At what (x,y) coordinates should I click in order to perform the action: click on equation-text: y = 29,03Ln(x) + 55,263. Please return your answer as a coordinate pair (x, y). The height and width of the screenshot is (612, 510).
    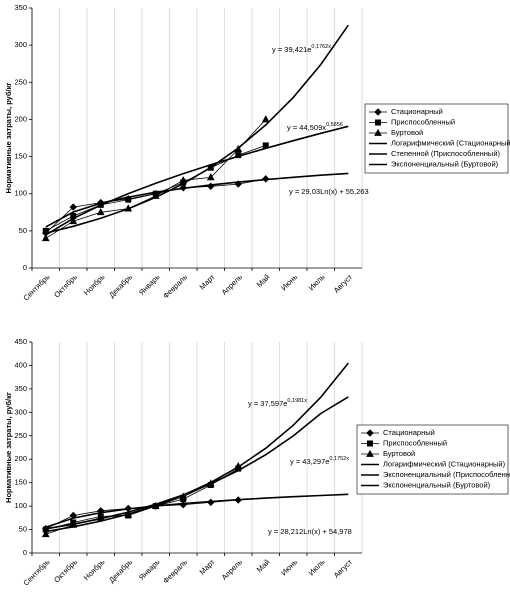
    Looking at the image, I should click on (329, 191).